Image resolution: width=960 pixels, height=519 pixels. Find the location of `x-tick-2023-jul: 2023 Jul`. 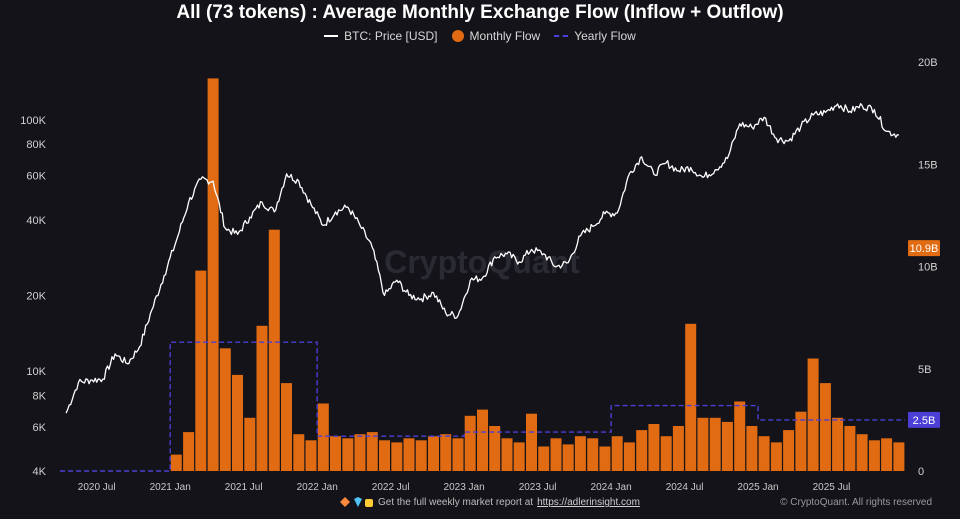

x-tick-2023-jul: 2023 Jul is located at coordinates (538, 487).